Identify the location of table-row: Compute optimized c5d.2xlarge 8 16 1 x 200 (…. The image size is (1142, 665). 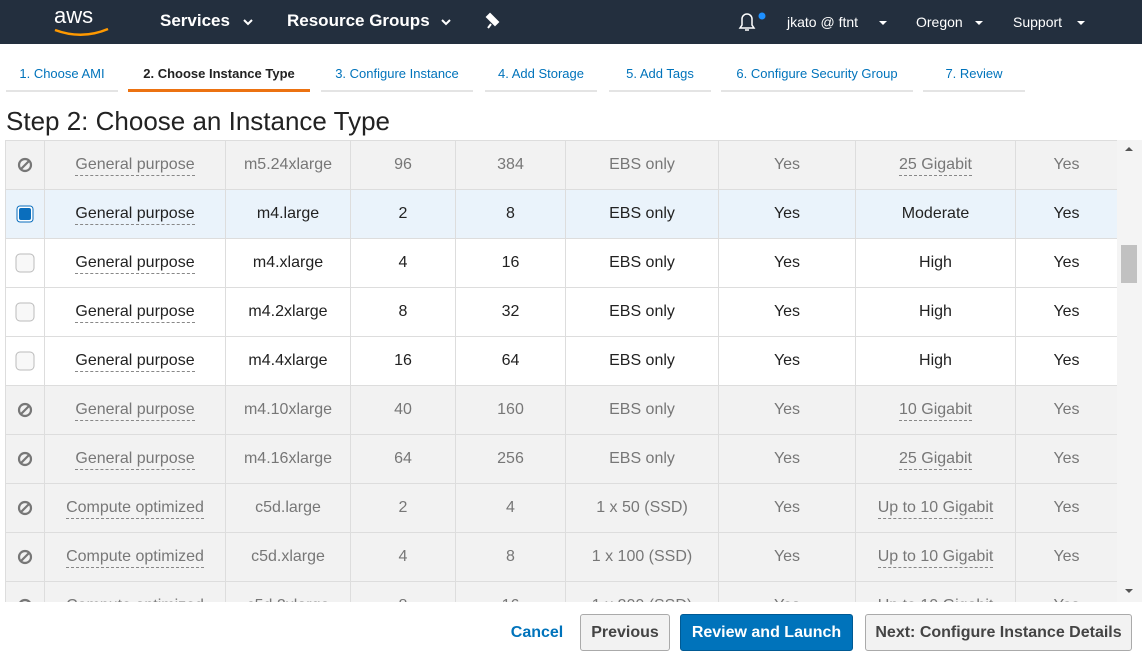
(561, 592).